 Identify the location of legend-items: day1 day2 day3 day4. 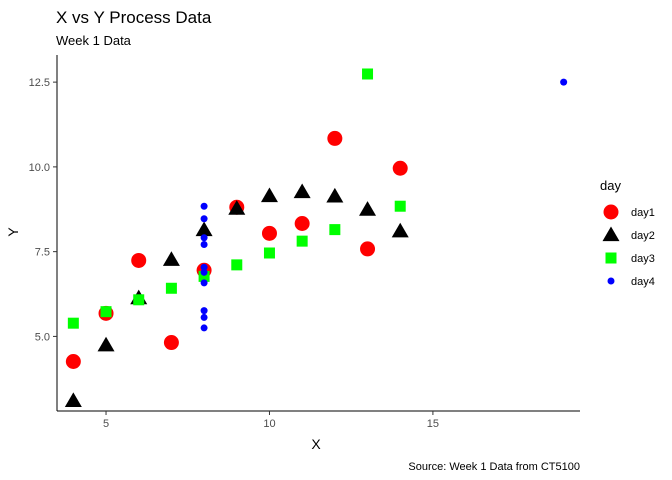
(628, 246).